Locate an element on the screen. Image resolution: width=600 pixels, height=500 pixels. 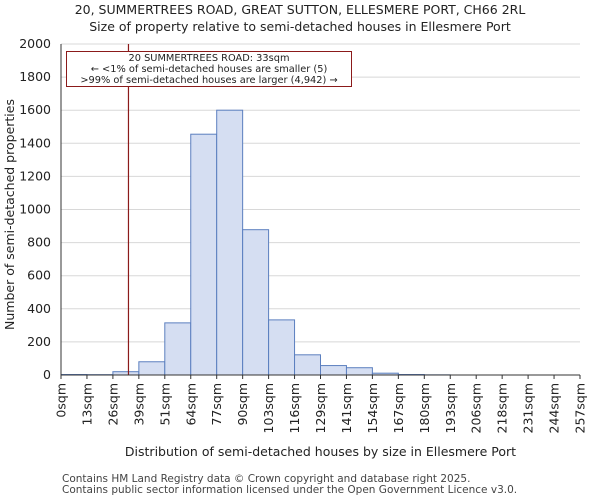
x-tick-label: 116sqm is located at coordinates (294, 408).